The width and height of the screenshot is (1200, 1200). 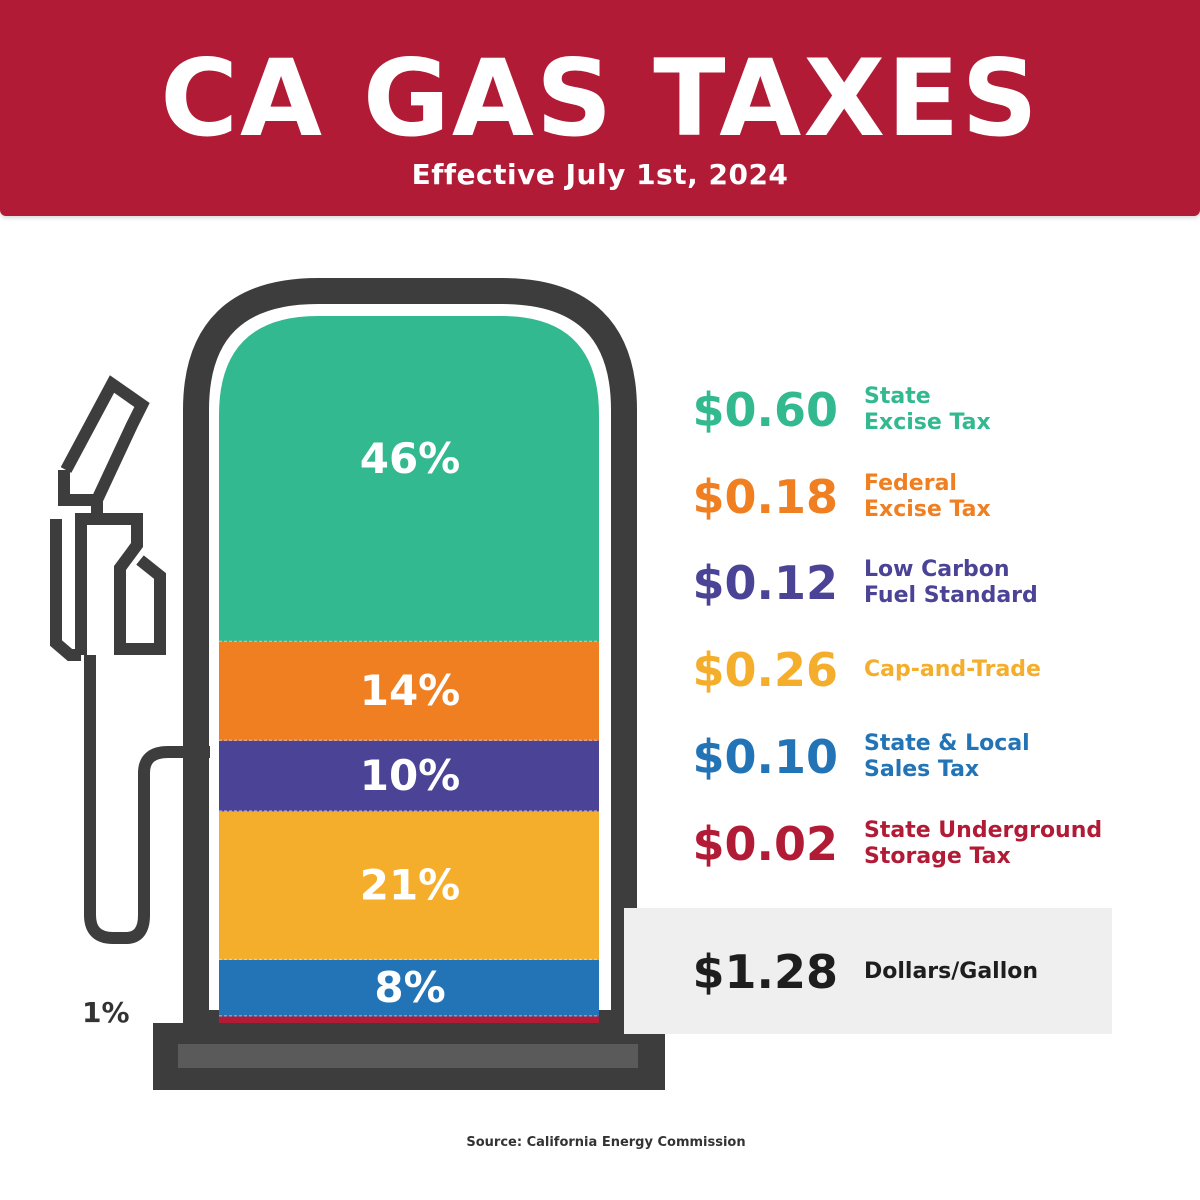 What do you see at coordinates (765, 583) in the screenshot?
I see `tax-amount: $0.12` at bounding box center [765, 583].